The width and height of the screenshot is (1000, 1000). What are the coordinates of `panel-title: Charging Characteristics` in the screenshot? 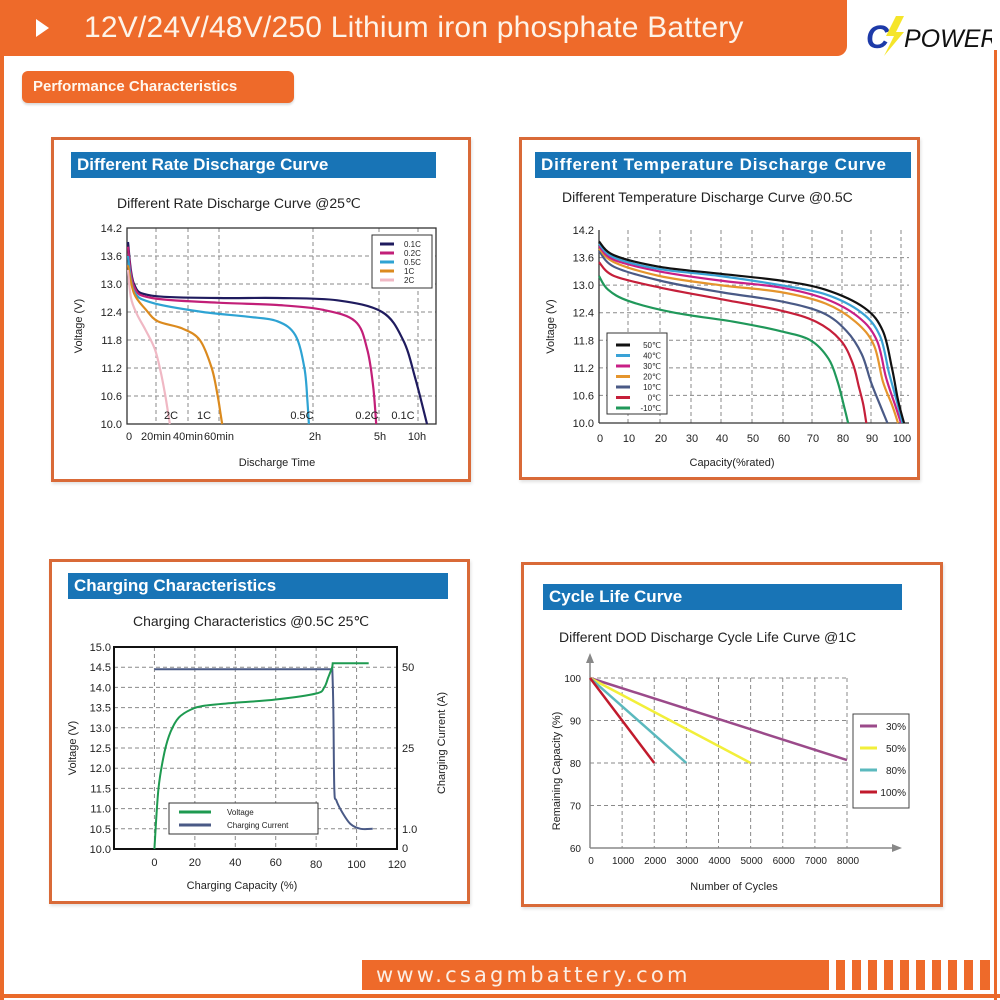 It's located at (258, 586).